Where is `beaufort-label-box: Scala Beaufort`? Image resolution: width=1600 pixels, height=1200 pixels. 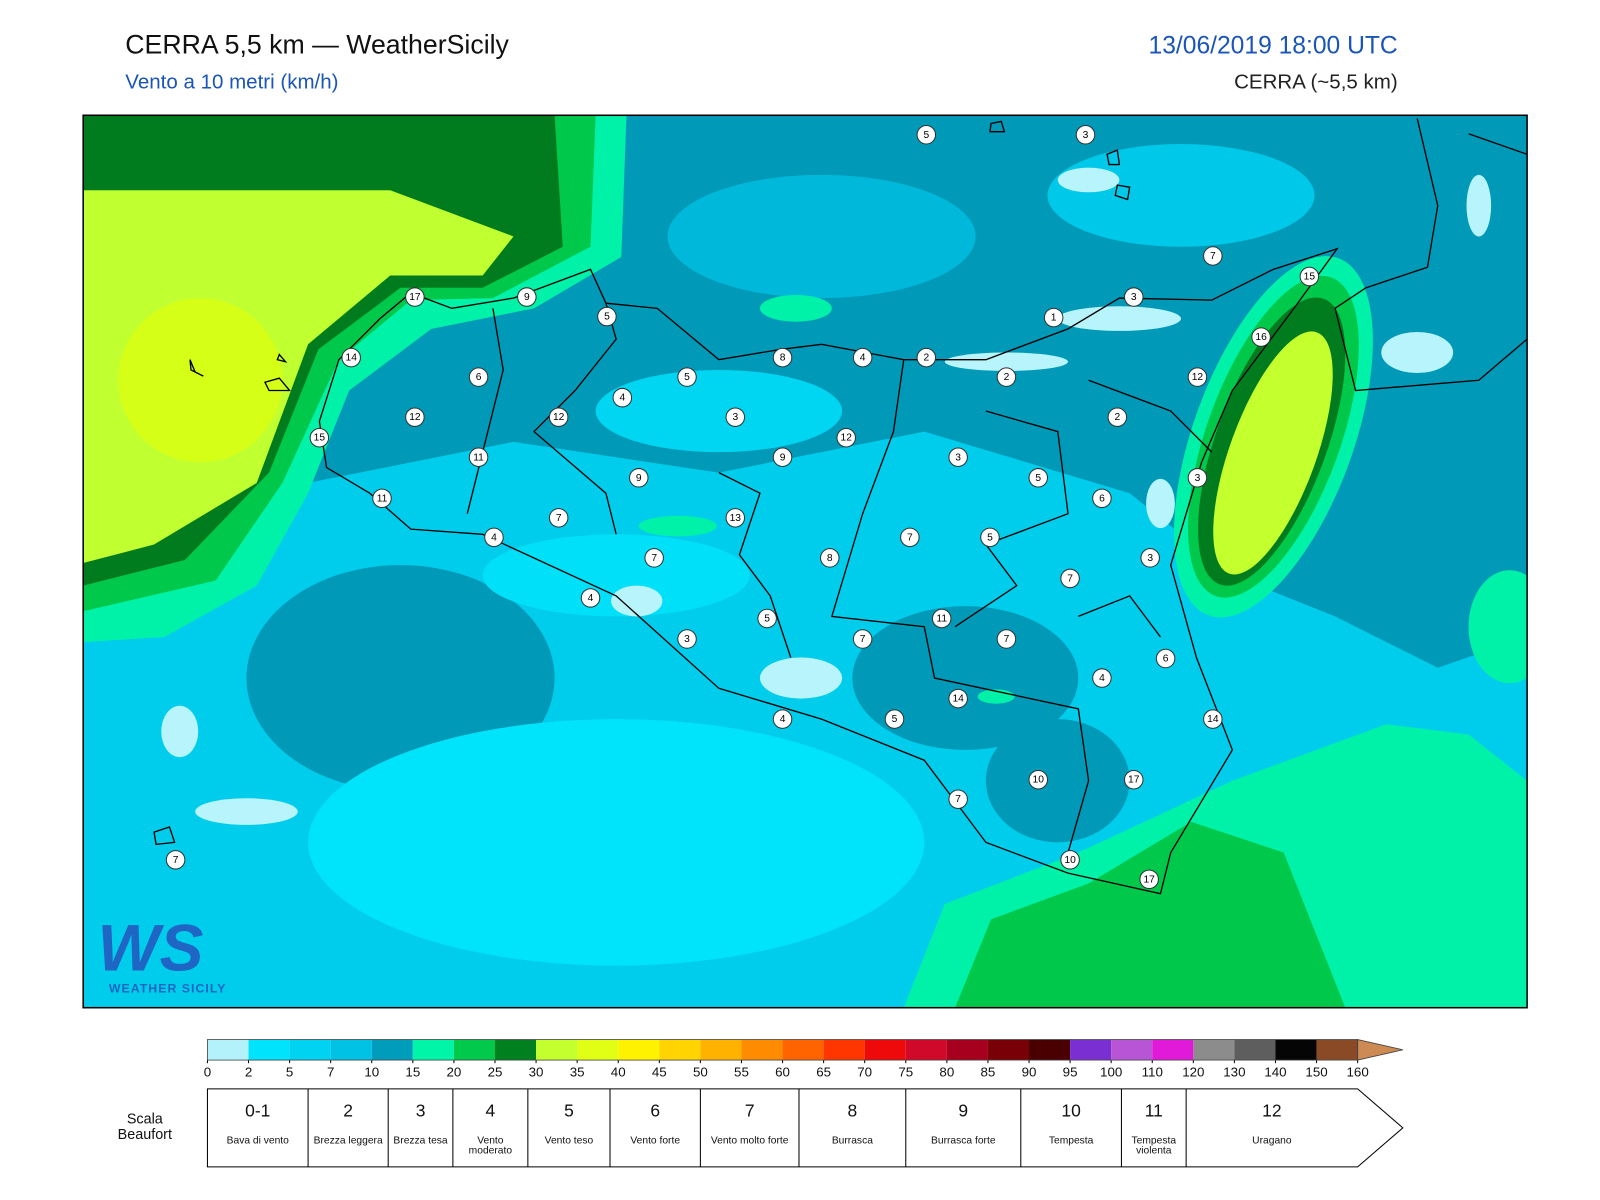 beaufort-label-box: Scala Beaufort is located at coordinates (145, 1126).